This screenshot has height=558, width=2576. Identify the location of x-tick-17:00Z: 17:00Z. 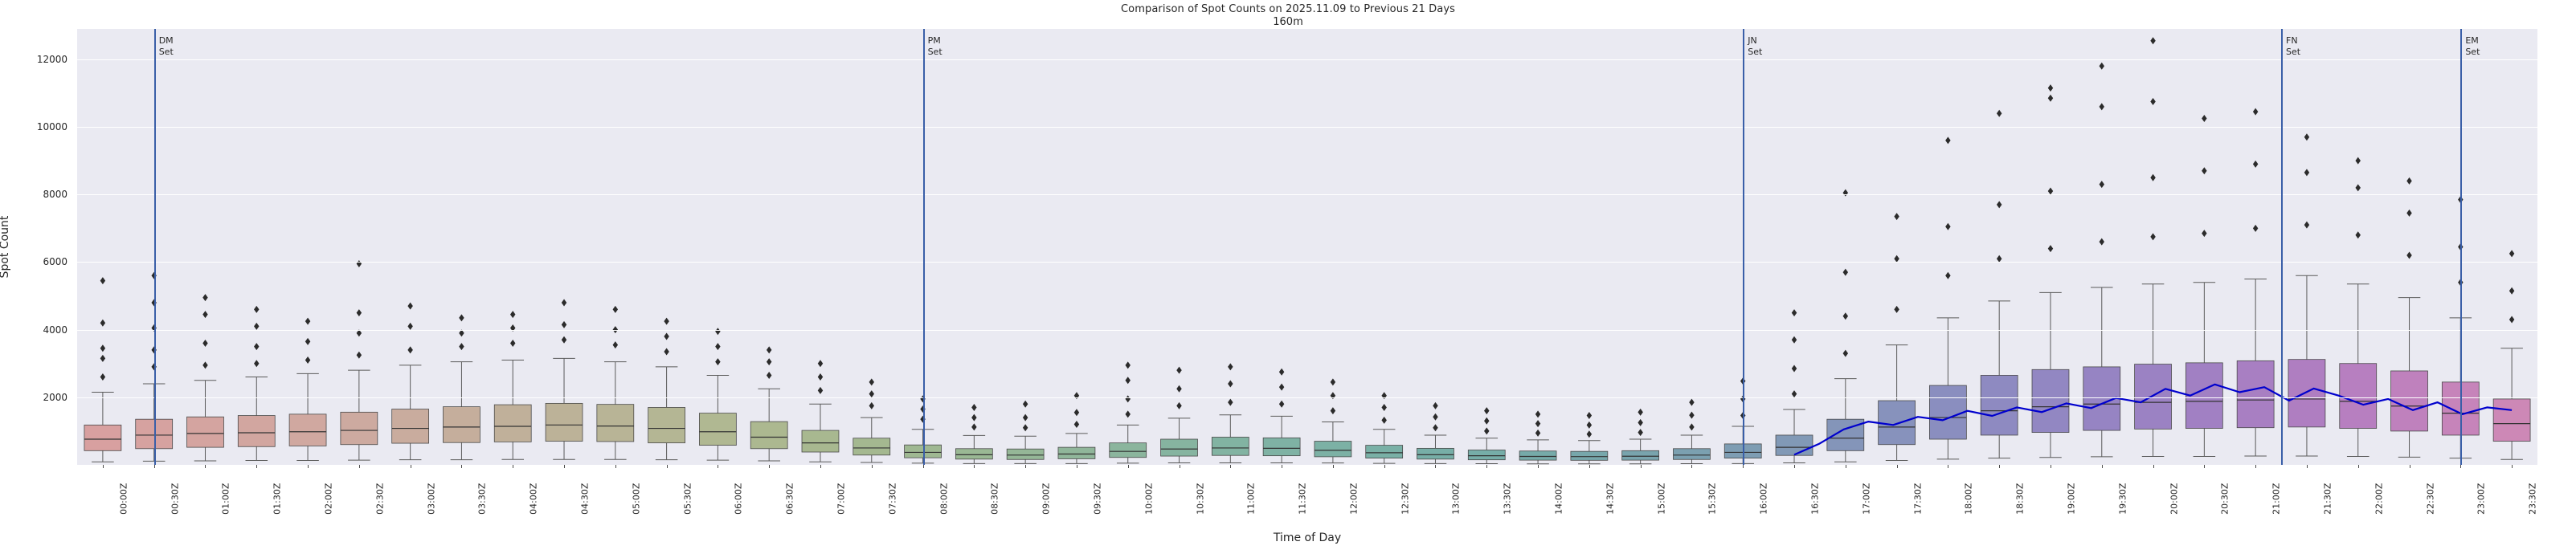
(1866, 499).